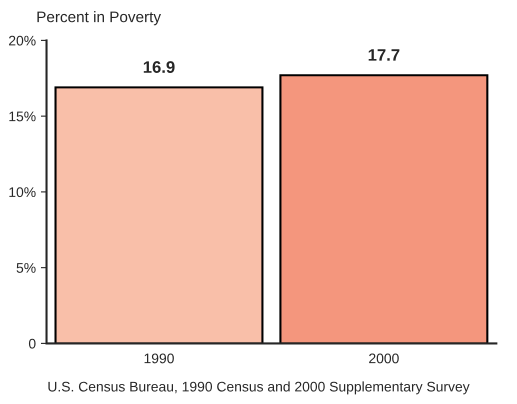 The height and width of the screenshot is (404, 517). I want to click on y-axis-title: Percent in Poverty, so click(99, 18).